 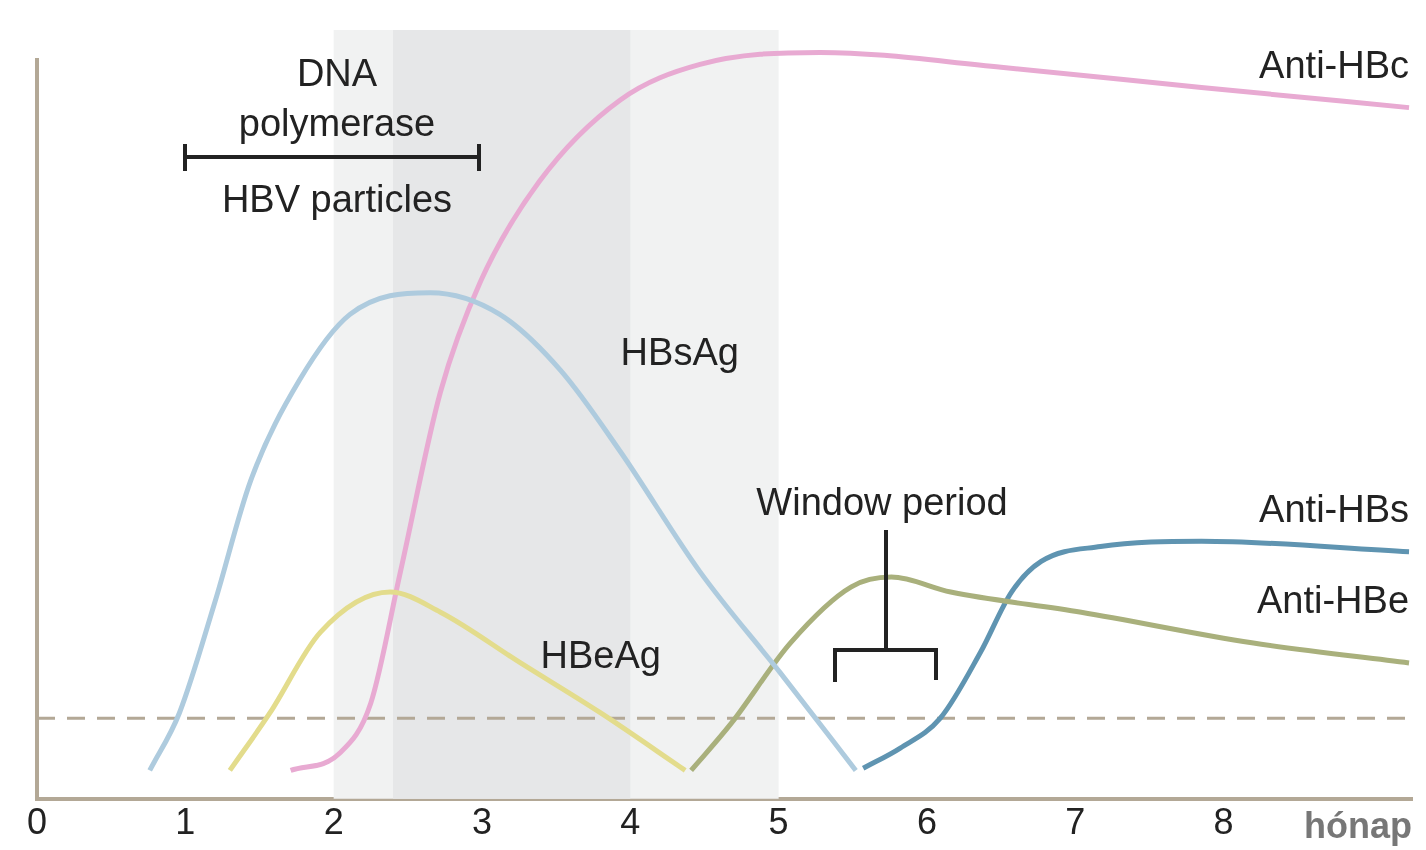 What do you see at coordinates (679, 352) in the screenshot?
I see `series-label: HBsAg` at bounding box center [679, 352].